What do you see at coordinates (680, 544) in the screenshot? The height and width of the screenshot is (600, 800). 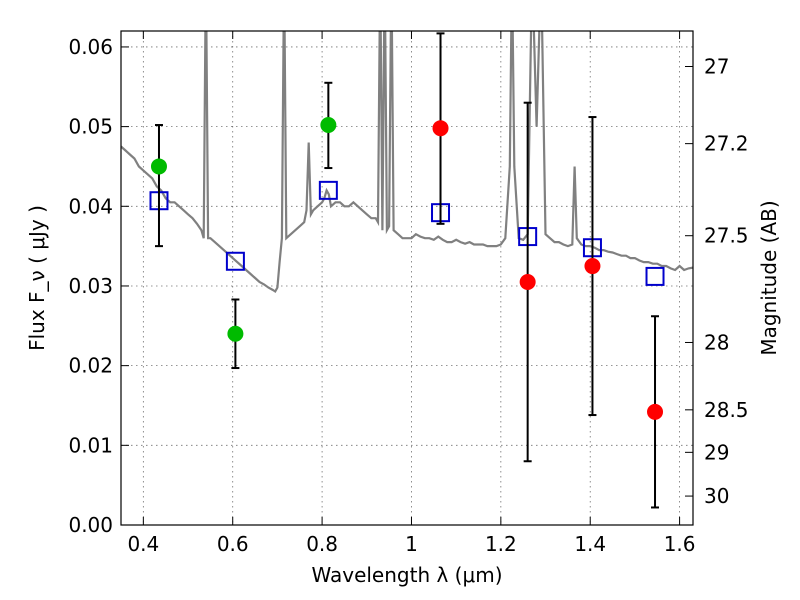 I see `x-tick-label: 1.6` at bounding box center [680, 544].